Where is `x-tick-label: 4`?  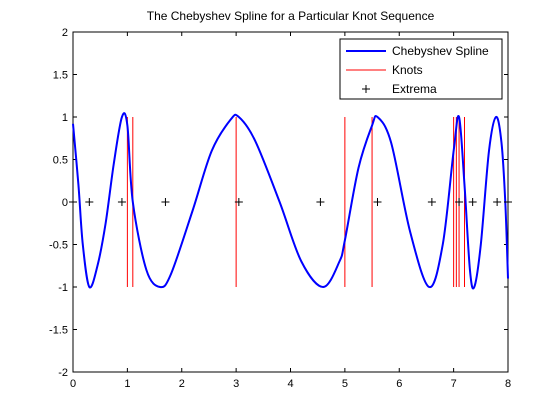 x-tick-label: 4 is located at coordinates (290, 384).